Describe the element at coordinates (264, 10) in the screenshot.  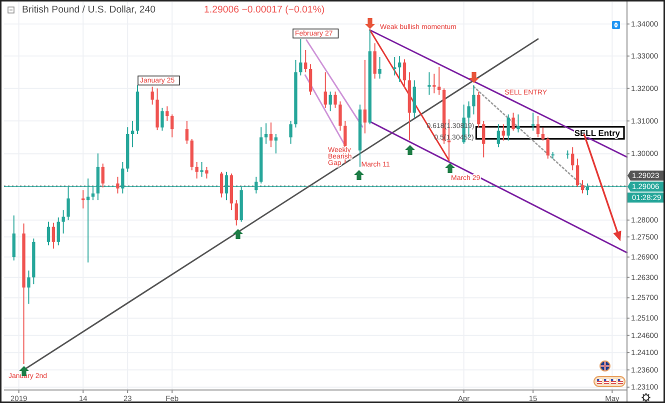
I see `chart-subtitle: 1.29006 −0.00017 (−0.01%)` at that location.